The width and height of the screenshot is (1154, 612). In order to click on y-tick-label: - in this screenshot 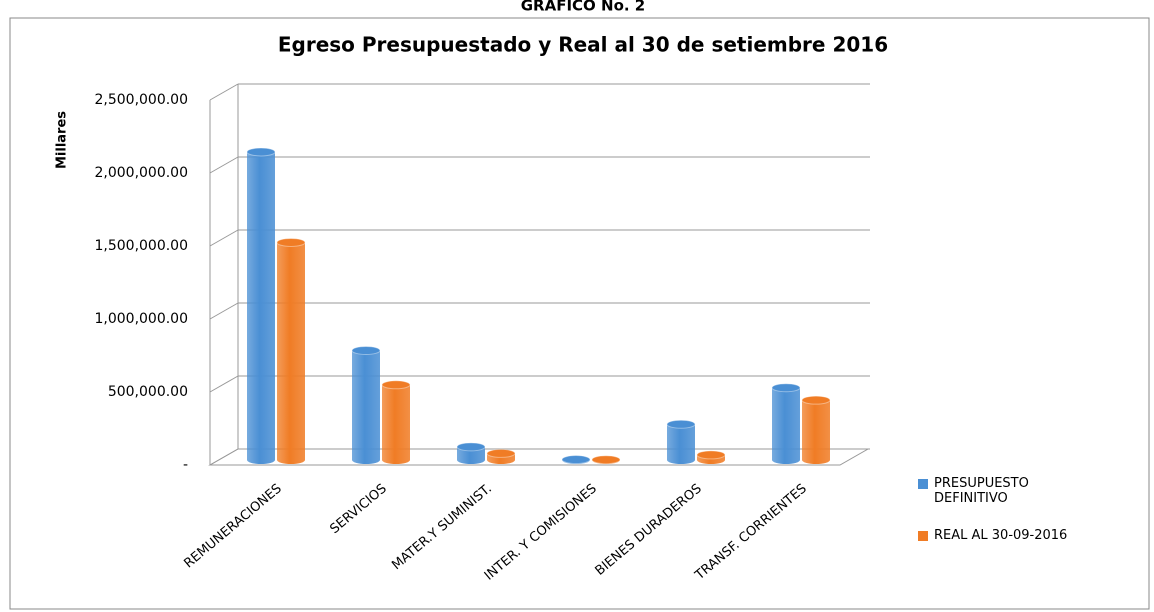, I will do `click(185, 465)`.